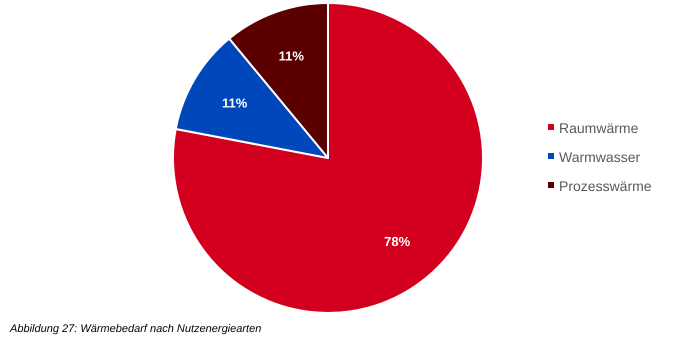  What do you see at coordinates (599, 128) in the screenshot?
I see `legend-label: Raumwärme` at bounding box center [599, 128].